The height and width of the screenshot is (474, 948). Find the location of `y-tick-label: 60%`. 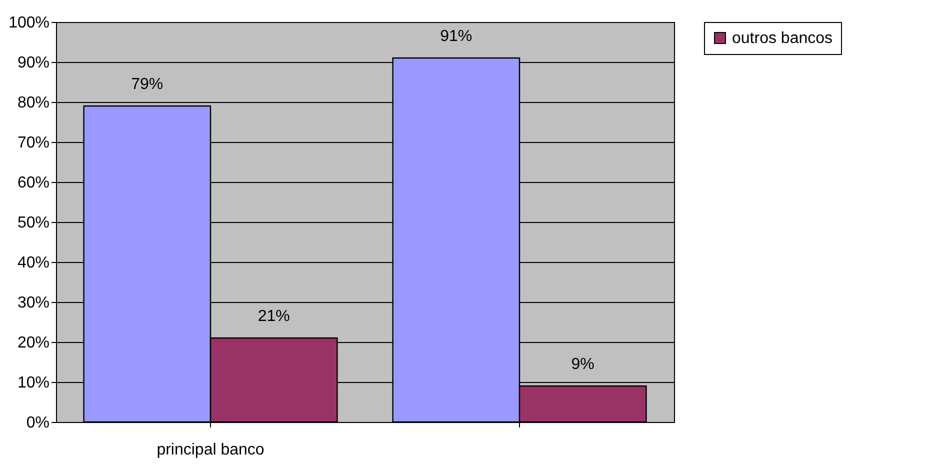

y-tick-label: 60% is located at coordinates (33, 183).